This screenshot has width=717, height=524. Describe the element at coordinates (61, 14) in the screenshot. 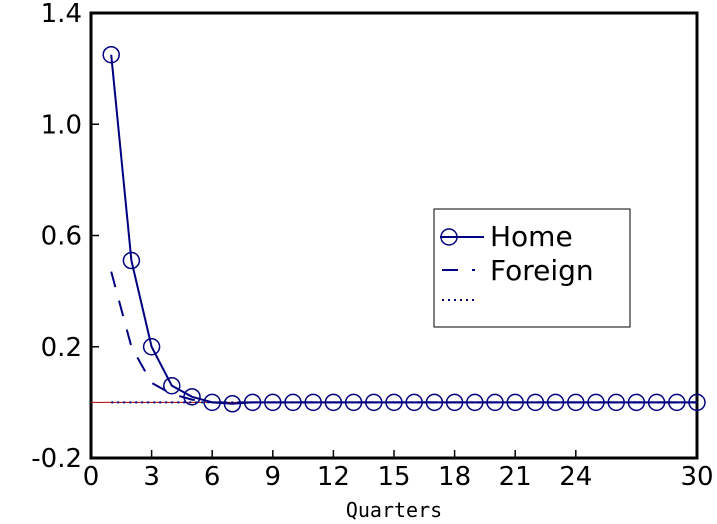

I see `y-tick-label: 1.4` at that location.